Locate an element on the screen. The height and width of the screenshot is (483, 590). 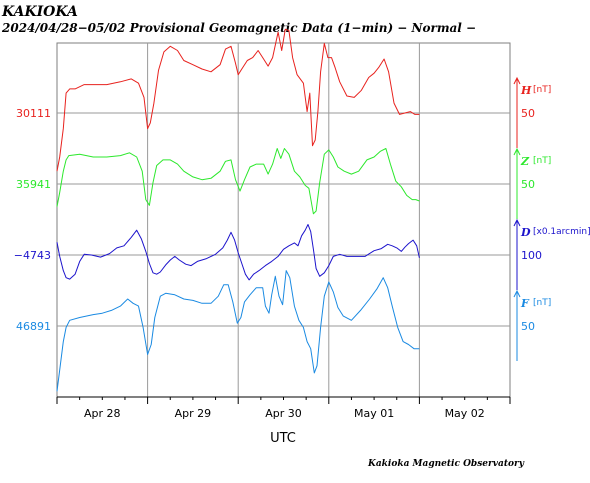
component-d-name: D is located at coordinates (525, 232).